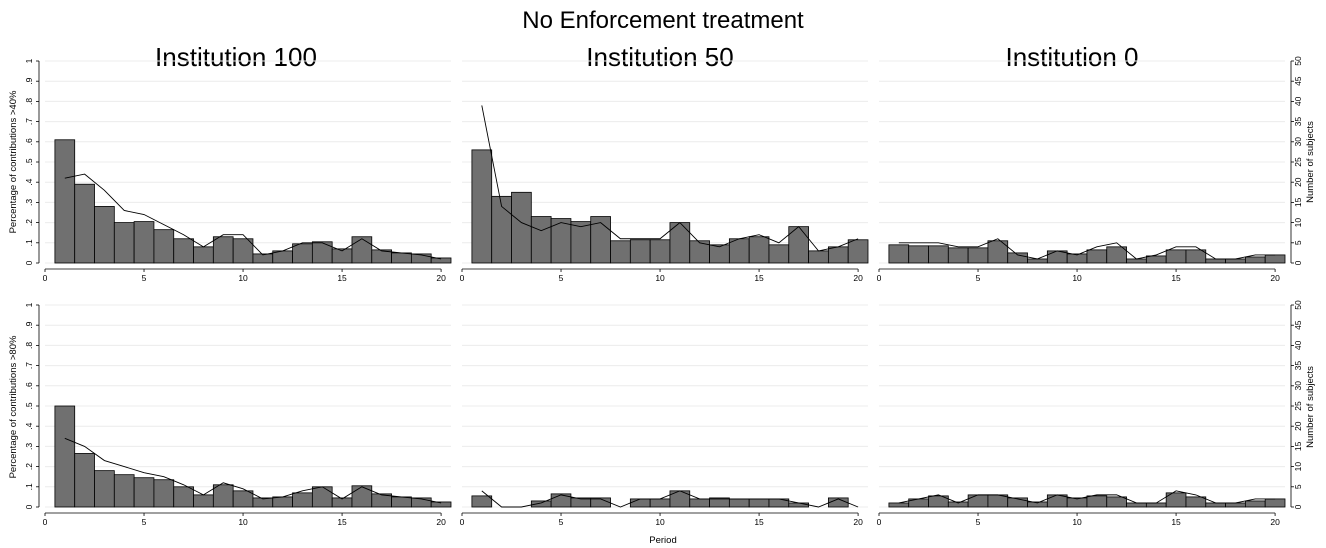 This screenshot has width=1326, height=548. What do you see at coordinates (236, 57) in the screenshot?
I see `column-title-1: Institution 100` at bounding box center [236, 57].